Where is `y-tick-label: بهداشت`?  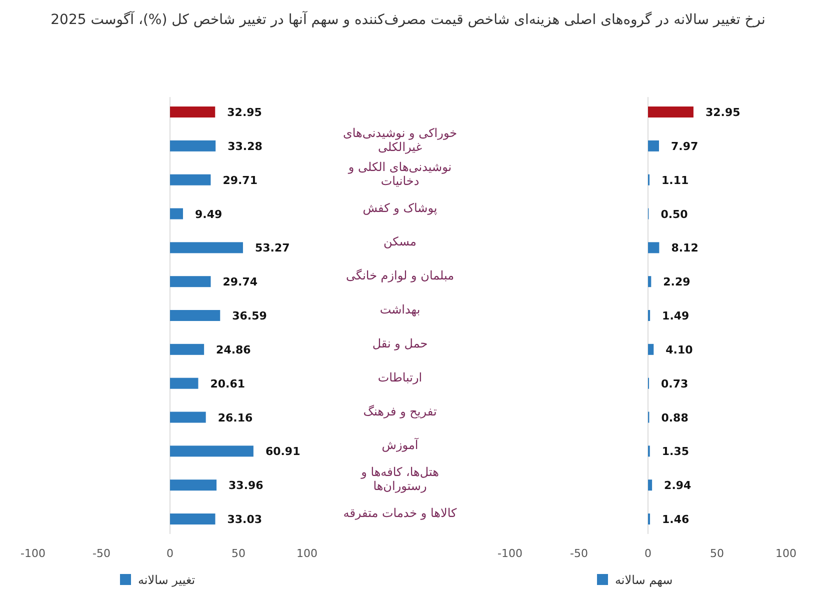
y-tick-label: بهداشت is located at coordinates (400, 309).